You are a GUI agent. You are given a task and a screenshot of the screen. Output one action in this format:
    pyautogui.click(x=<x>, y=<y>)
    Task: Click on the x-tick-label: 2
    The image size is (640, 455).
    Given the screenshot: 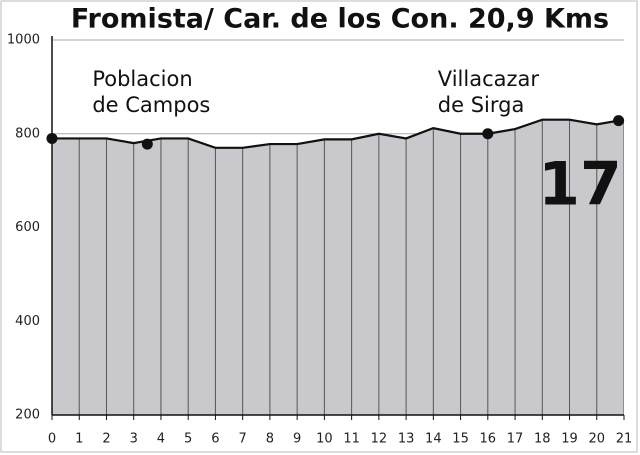 What is the action you would take?
    pyautogui.click(x=106, y=439)
    